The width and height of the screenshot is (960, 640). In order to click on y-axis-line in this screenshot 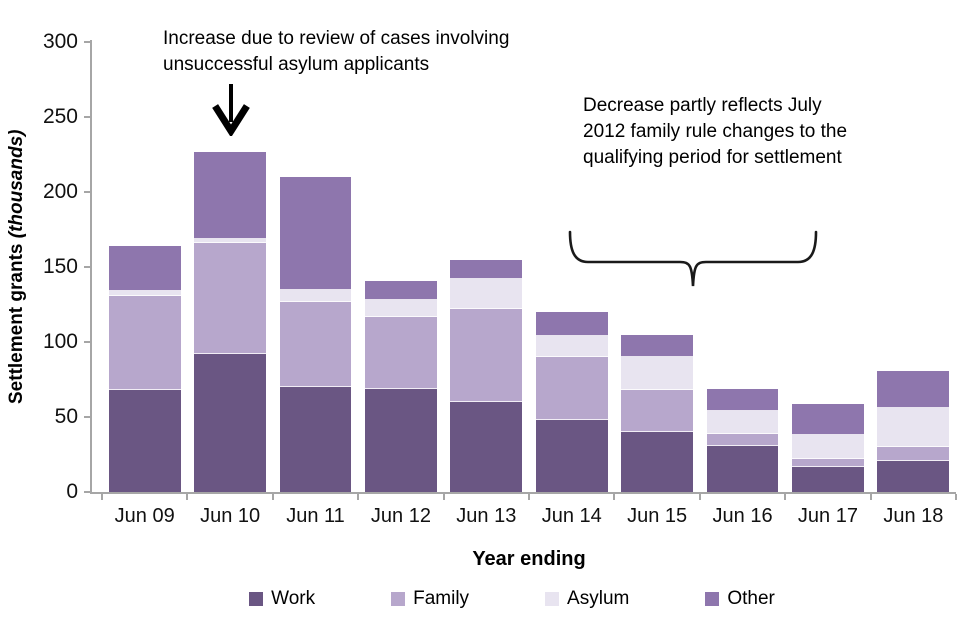, I will do `click(91, 267)`.